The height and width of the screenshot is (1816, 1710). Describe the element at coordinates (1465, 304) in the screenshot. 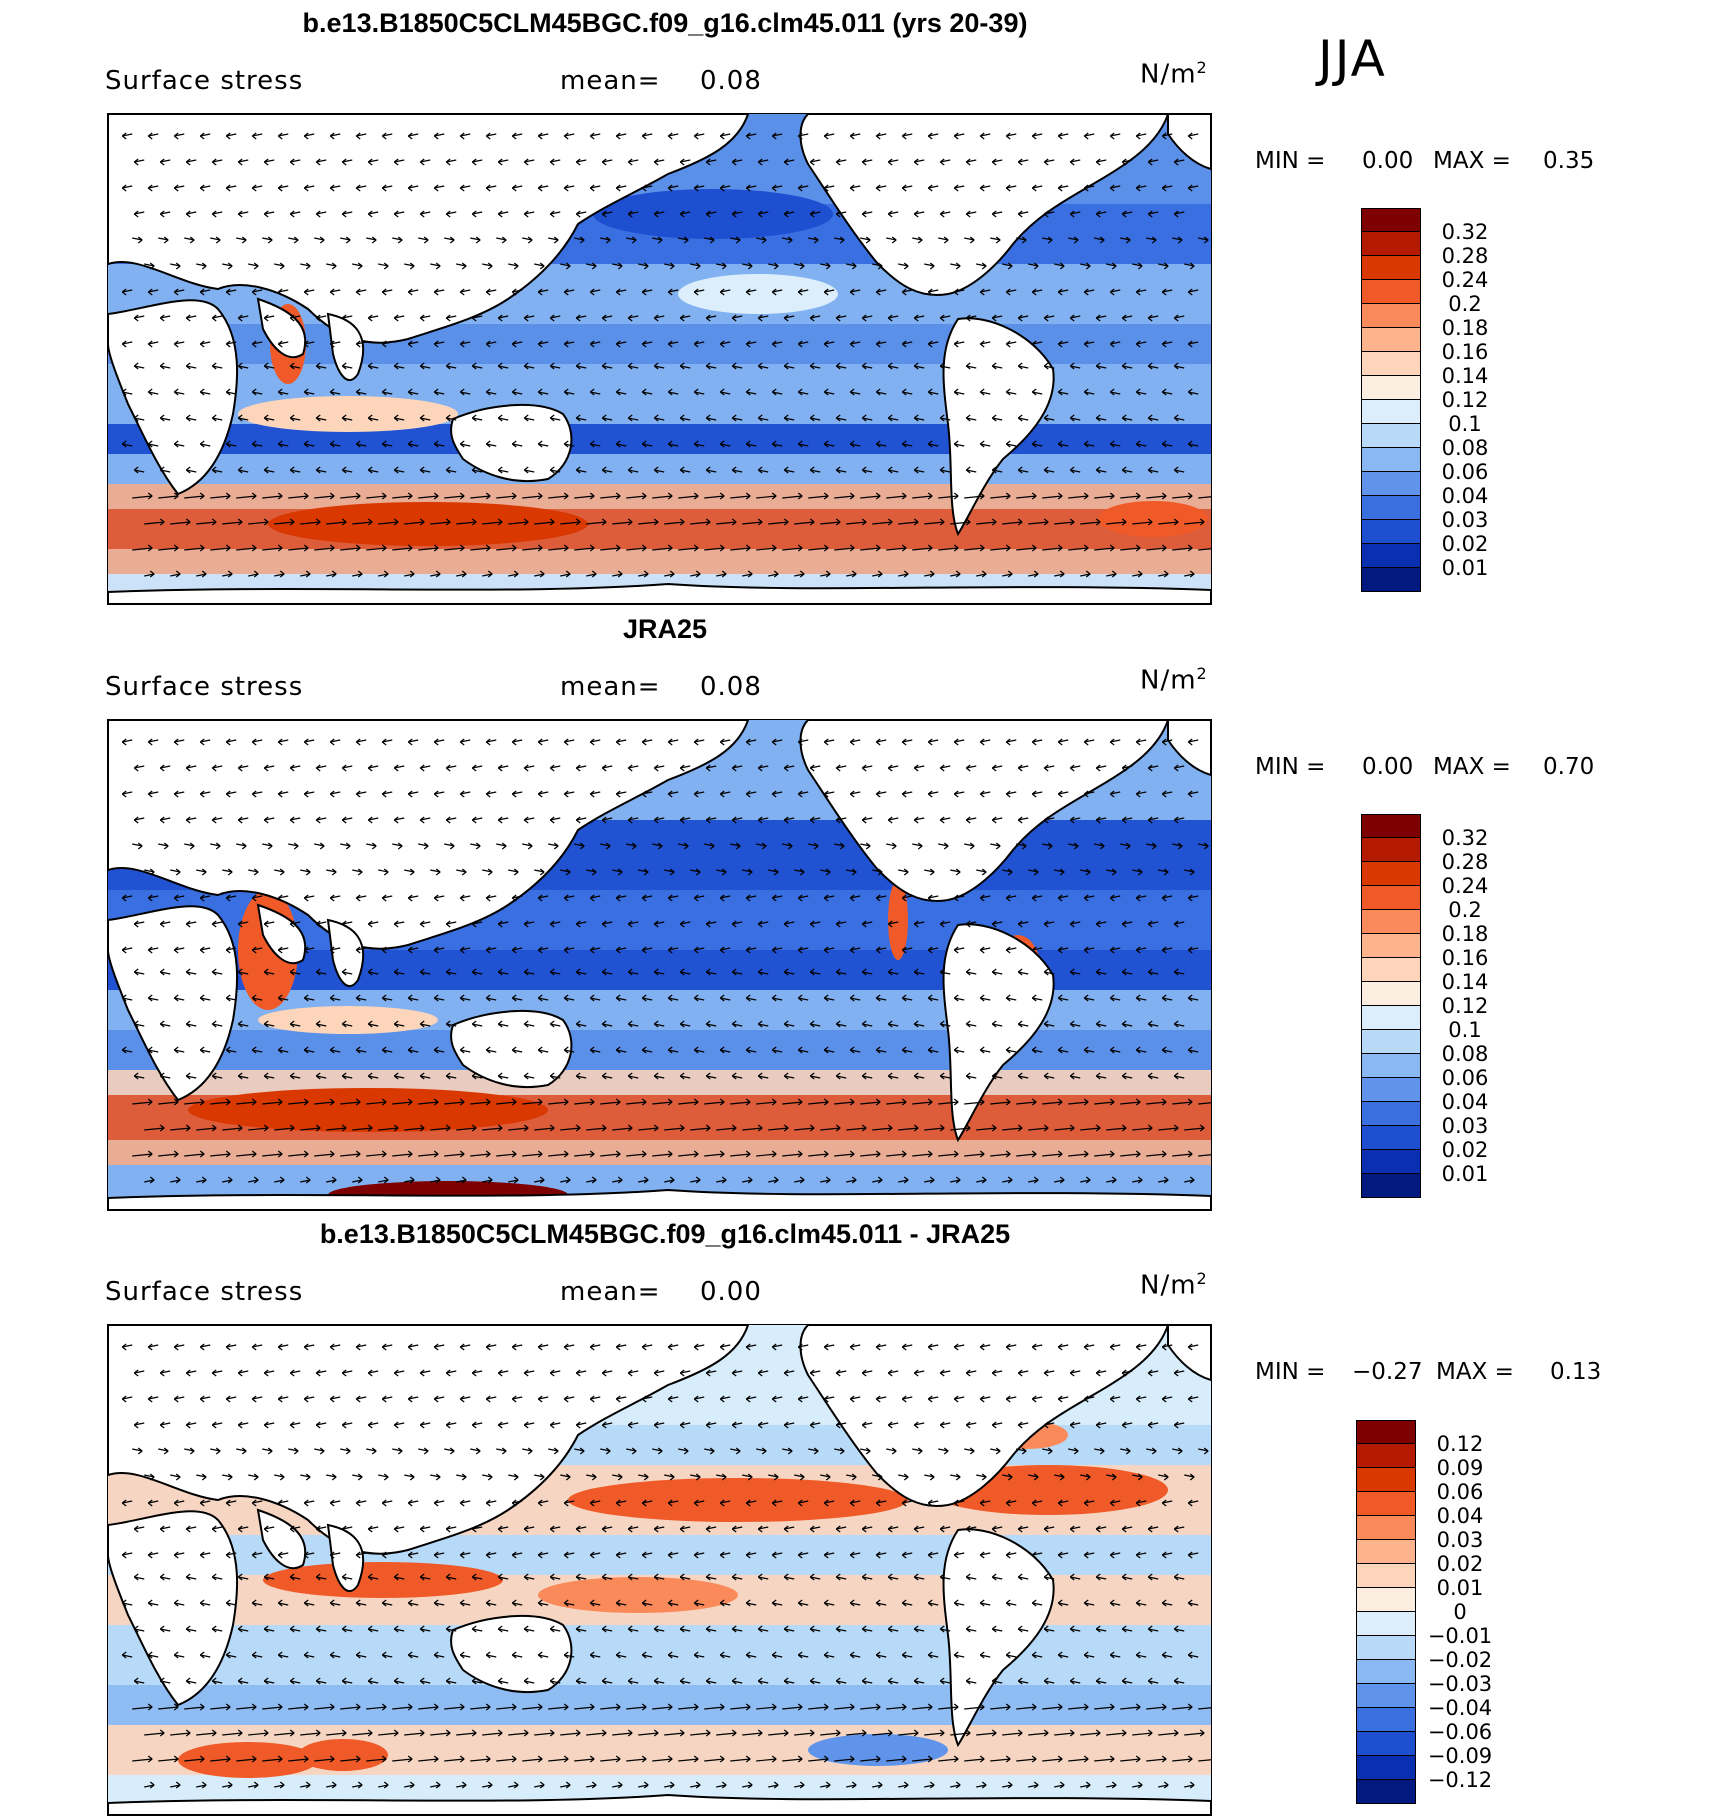

I see `colorbar-tick-label: 0.2` at that location.